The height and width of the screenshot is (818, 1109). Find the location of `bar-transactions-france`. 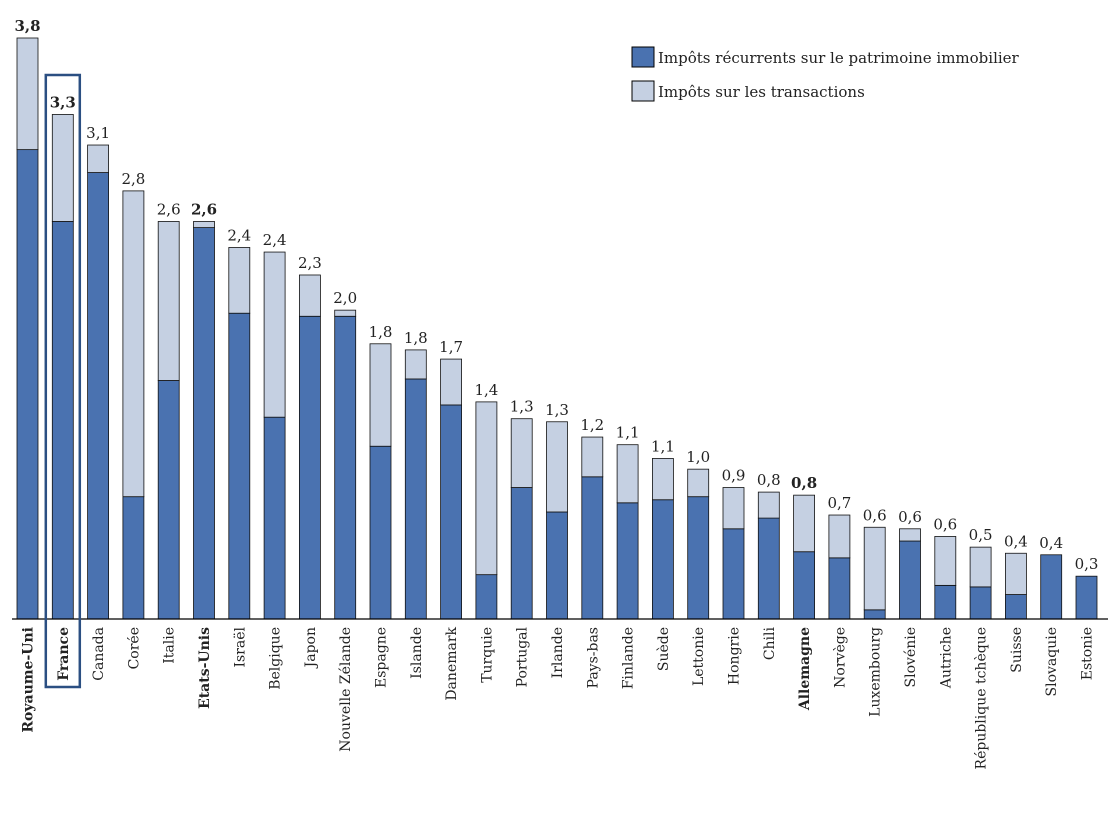

bar-transactions-france is located at coordinates (62, 168).